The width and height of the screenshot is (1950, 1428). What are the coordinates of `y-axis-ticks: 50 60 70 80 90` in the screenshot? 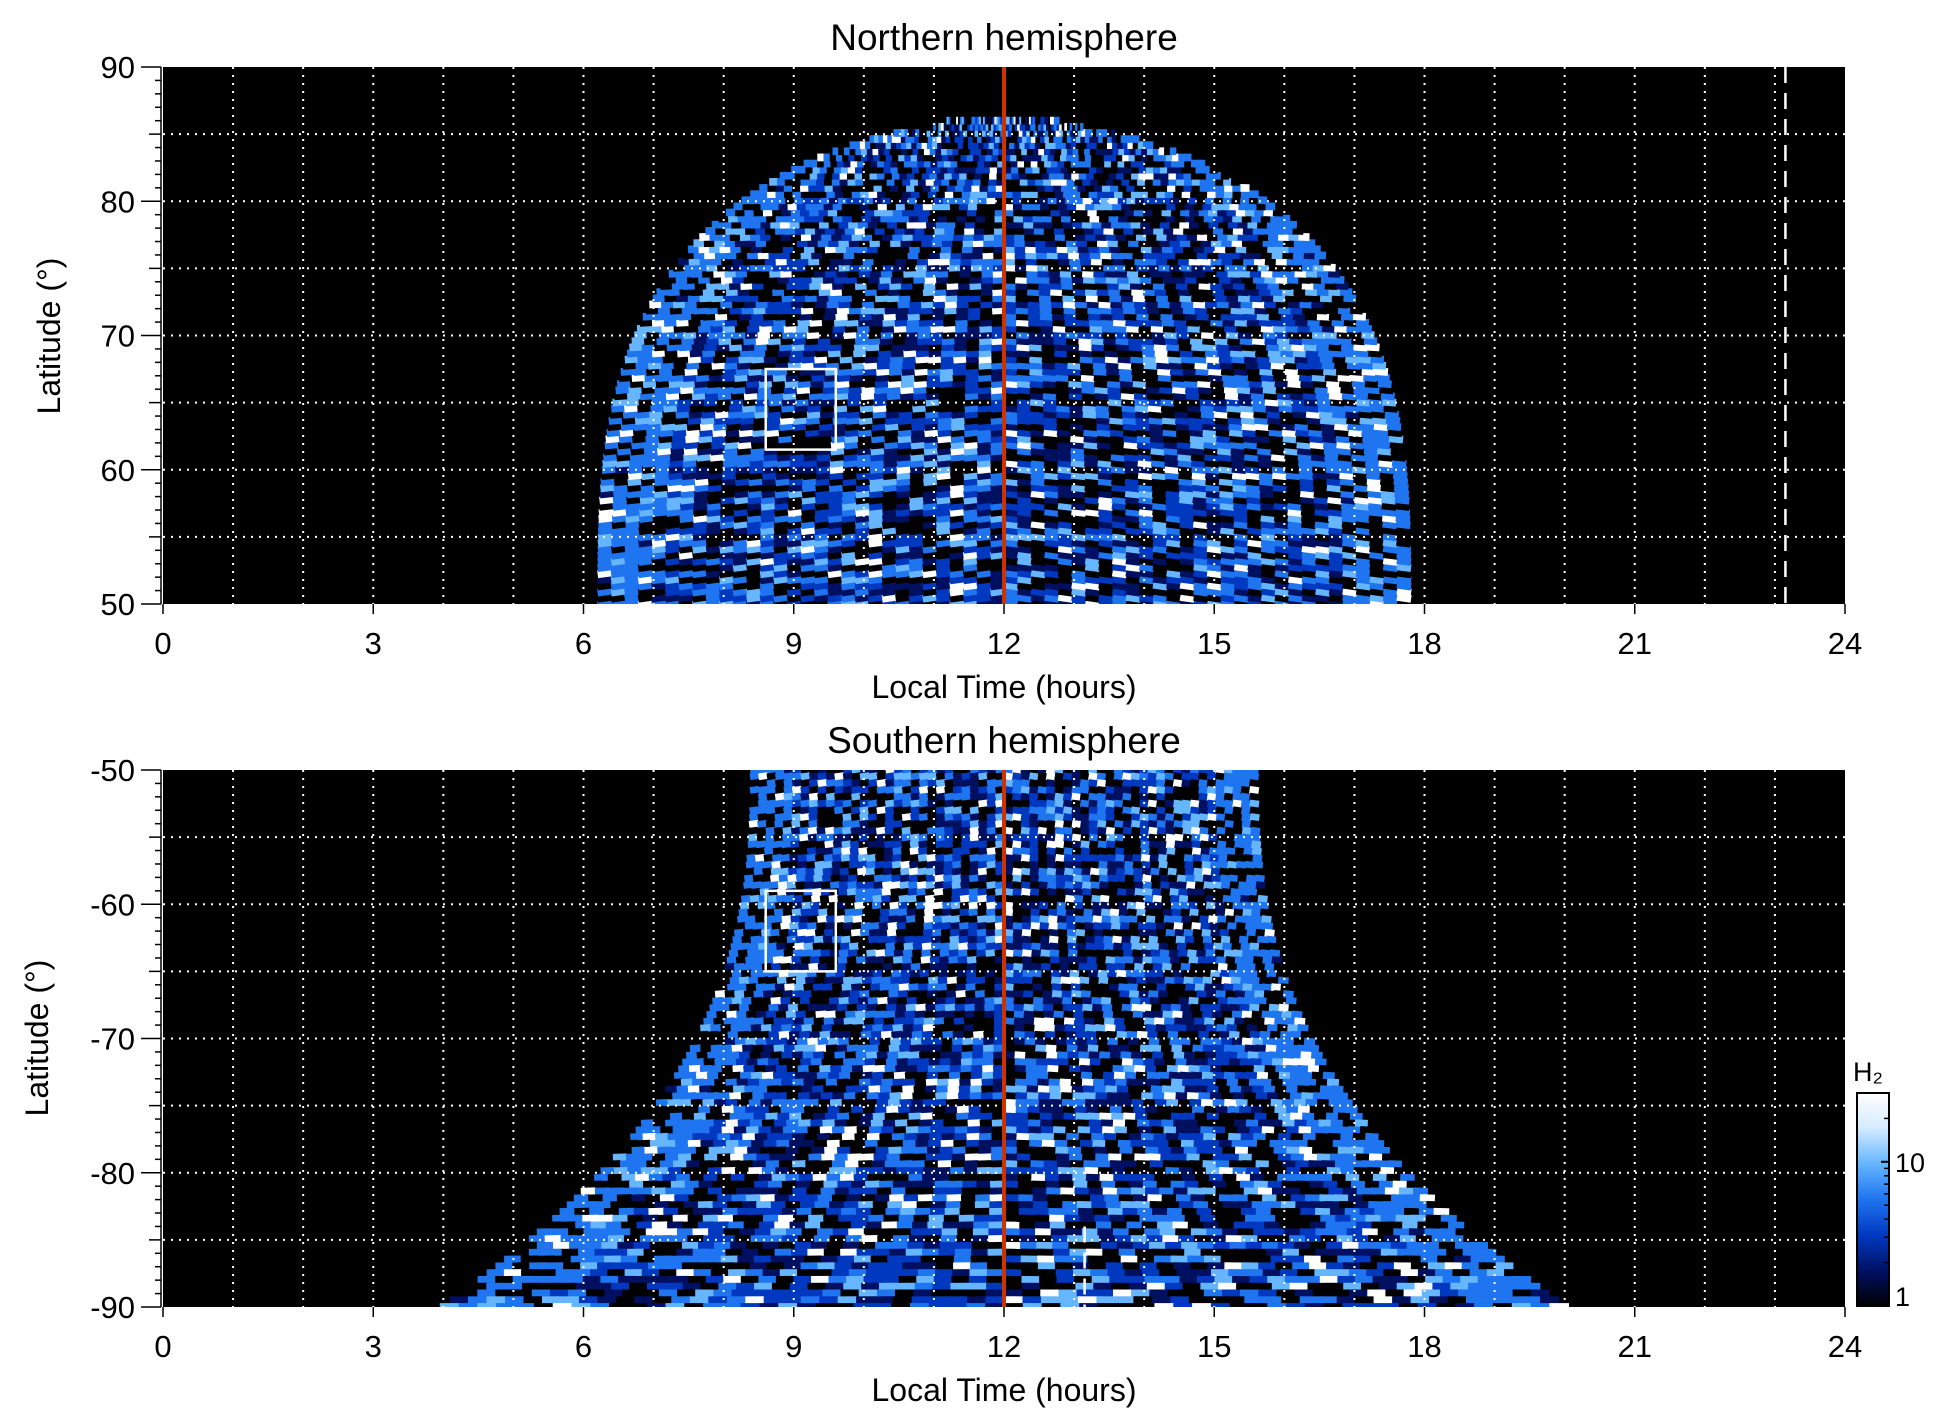 It's located at (118, 336).